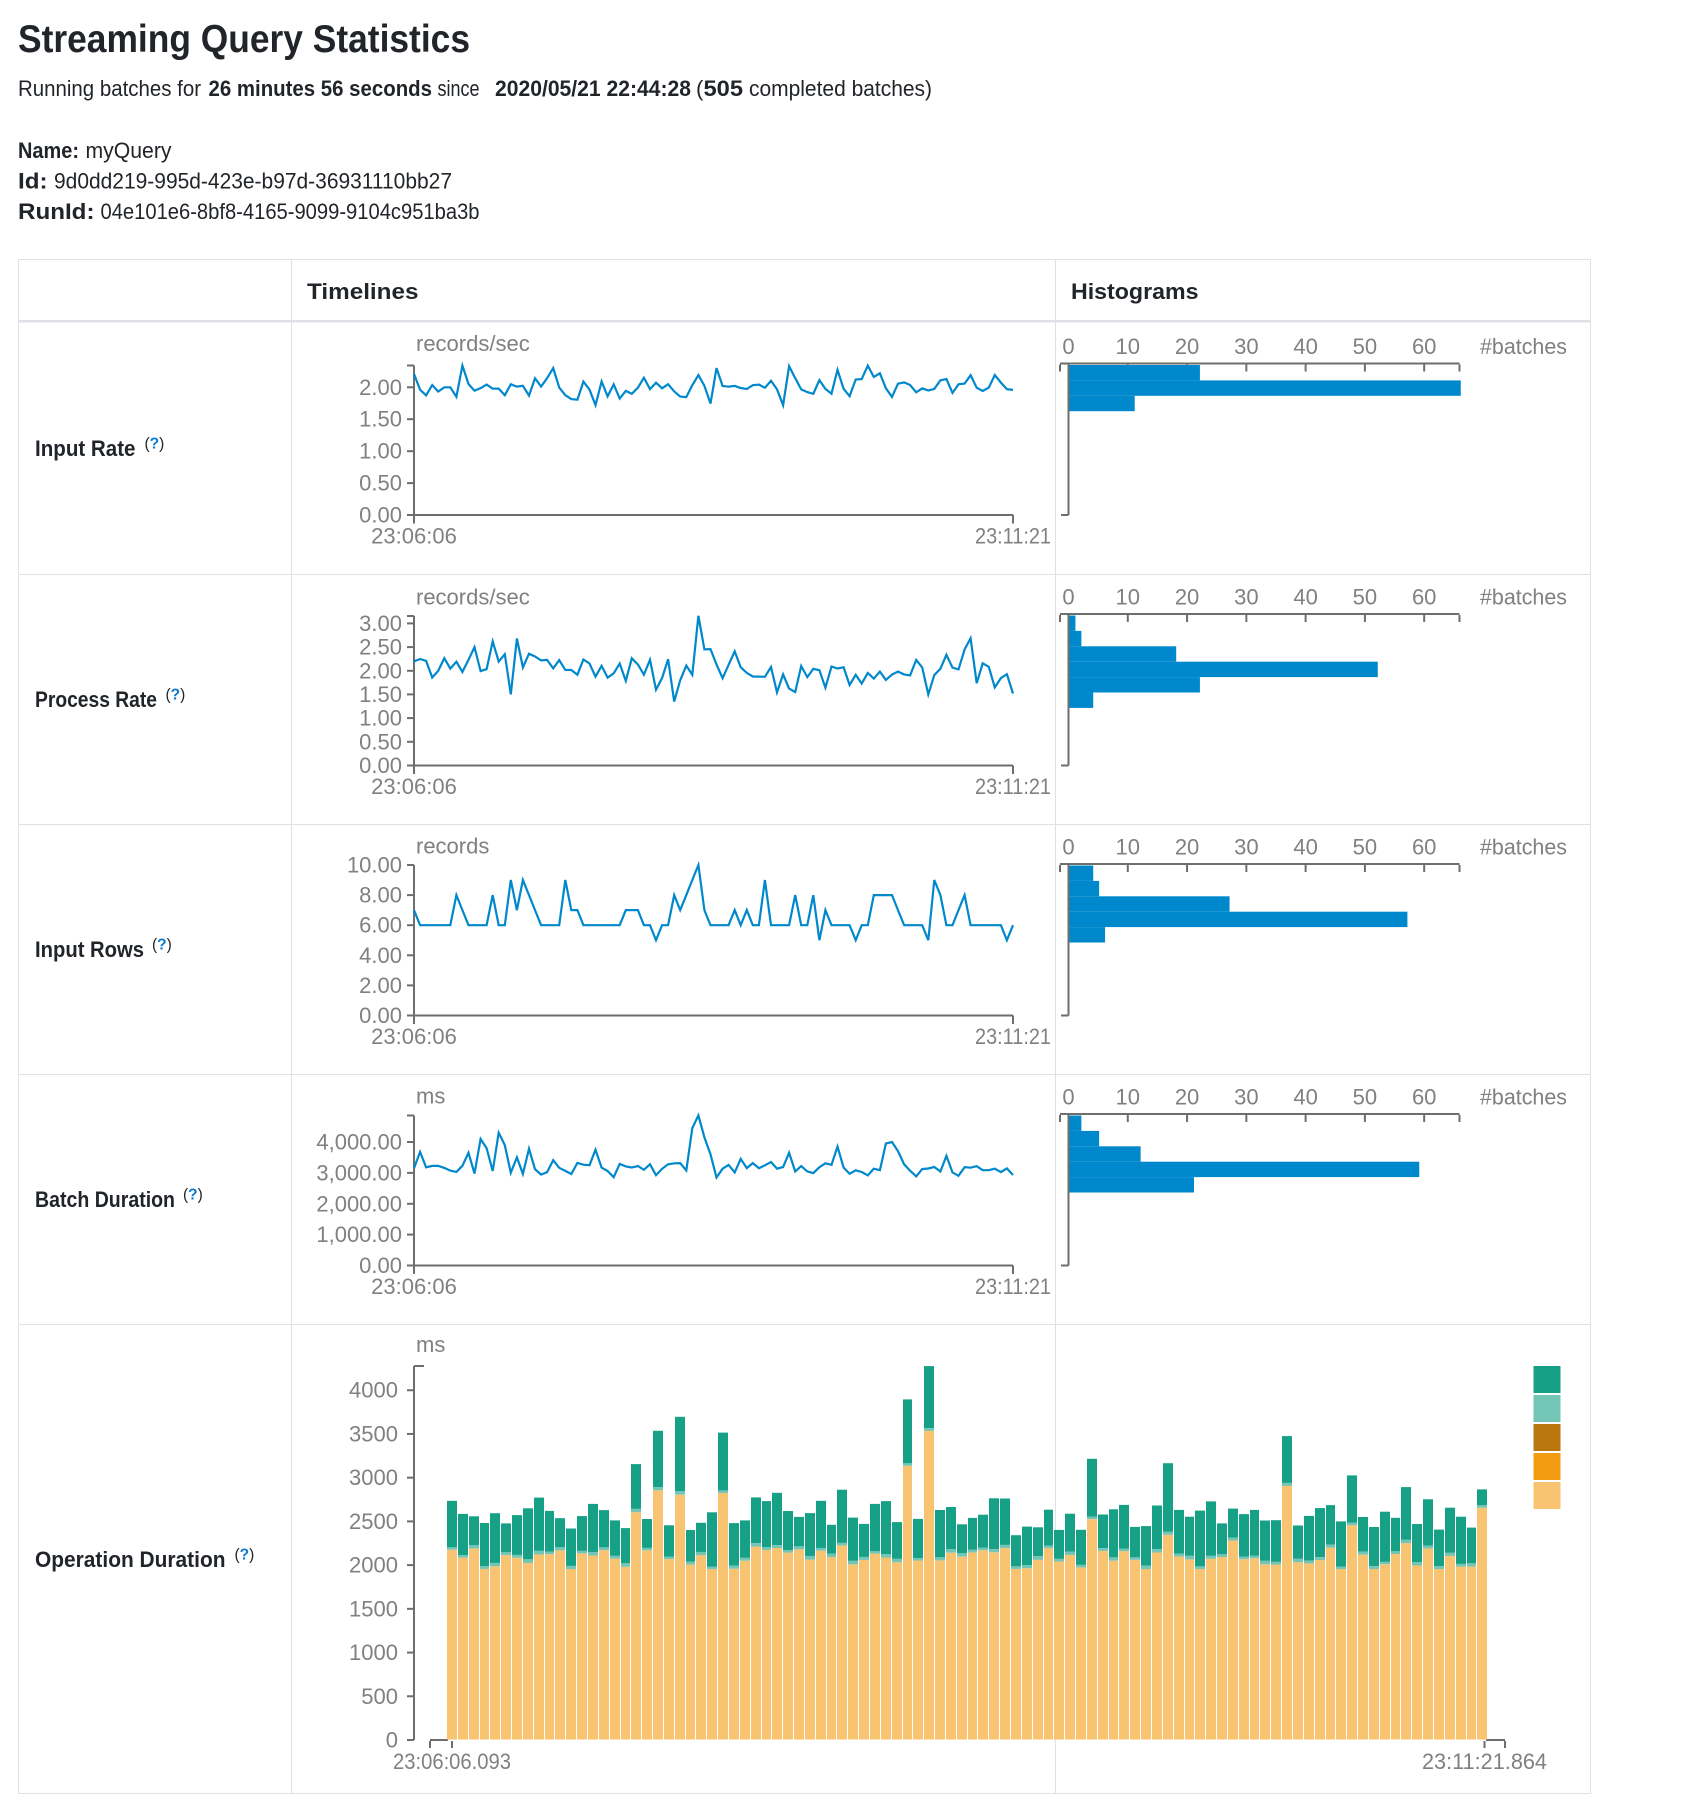 The image size is (1693, 1820). Describe the element at coordinates (452, 846) in the screenshot. I see `svg-text: records` at that location.